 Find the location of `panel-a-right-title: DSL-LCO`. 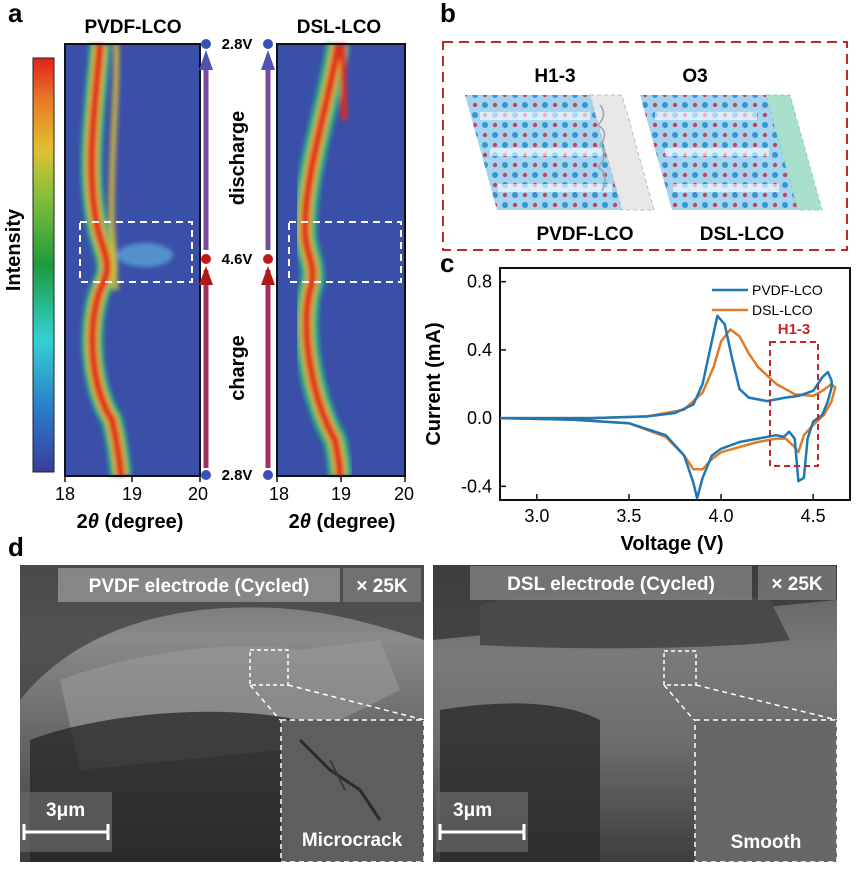

panel-a-right-title: DSL-LCO is located at coordinates (339, 27).